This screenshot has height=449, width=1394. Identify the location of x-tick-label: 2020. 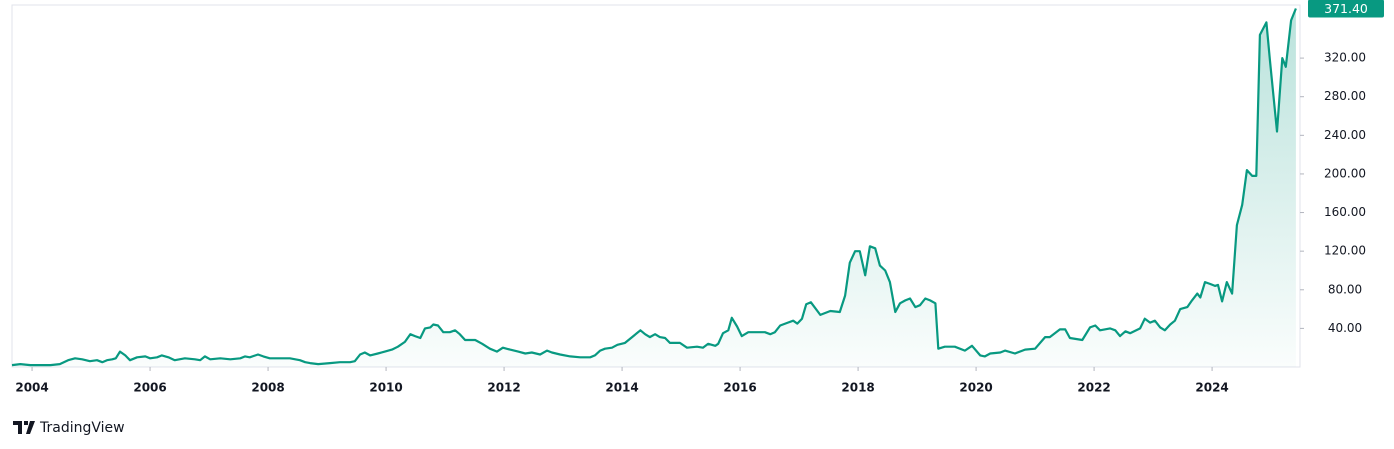
(975, 388).